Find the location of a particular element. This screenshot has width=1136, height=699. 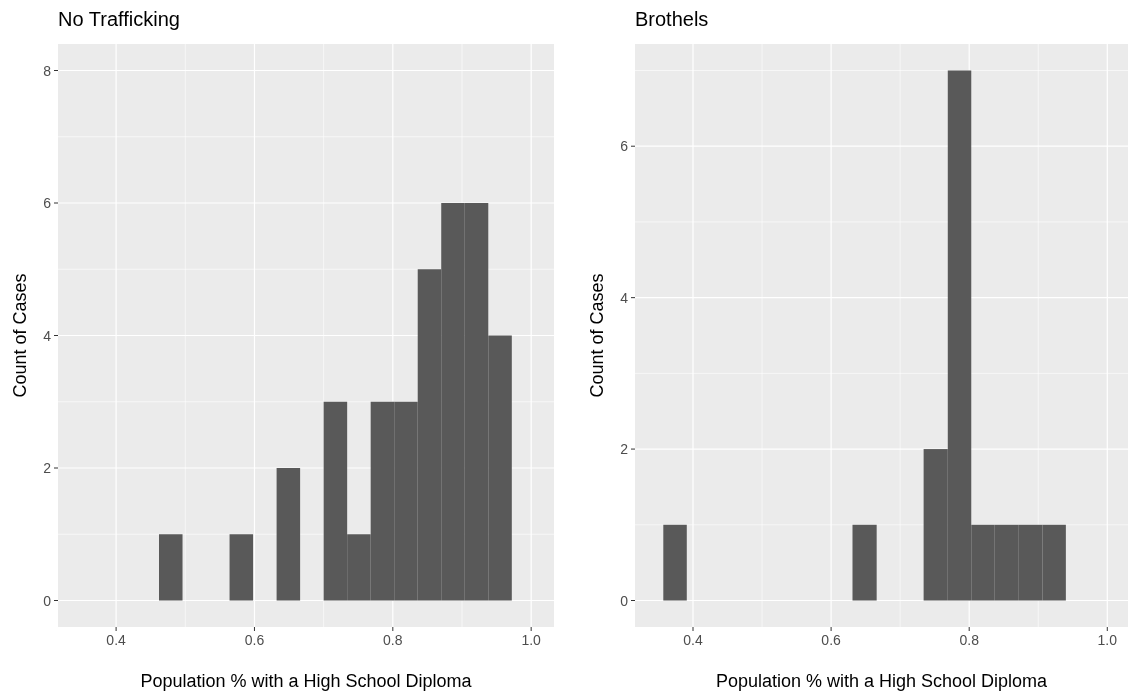

y-tick-label: 8 is located at coordinates (47, 70).